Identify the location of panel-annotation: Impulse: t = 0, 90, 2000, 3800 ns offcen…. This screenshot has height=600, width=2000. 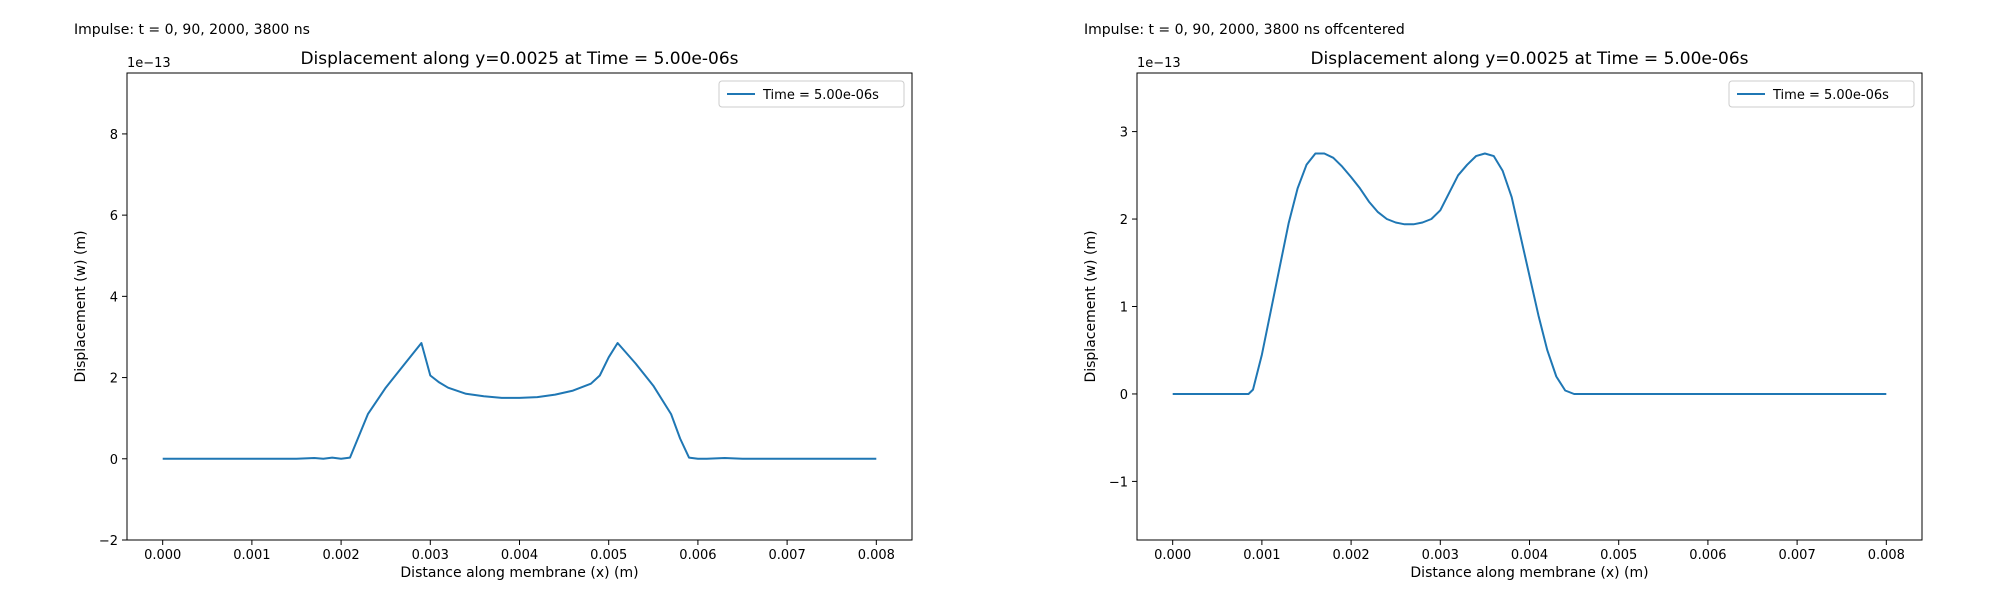
(1244, 30).